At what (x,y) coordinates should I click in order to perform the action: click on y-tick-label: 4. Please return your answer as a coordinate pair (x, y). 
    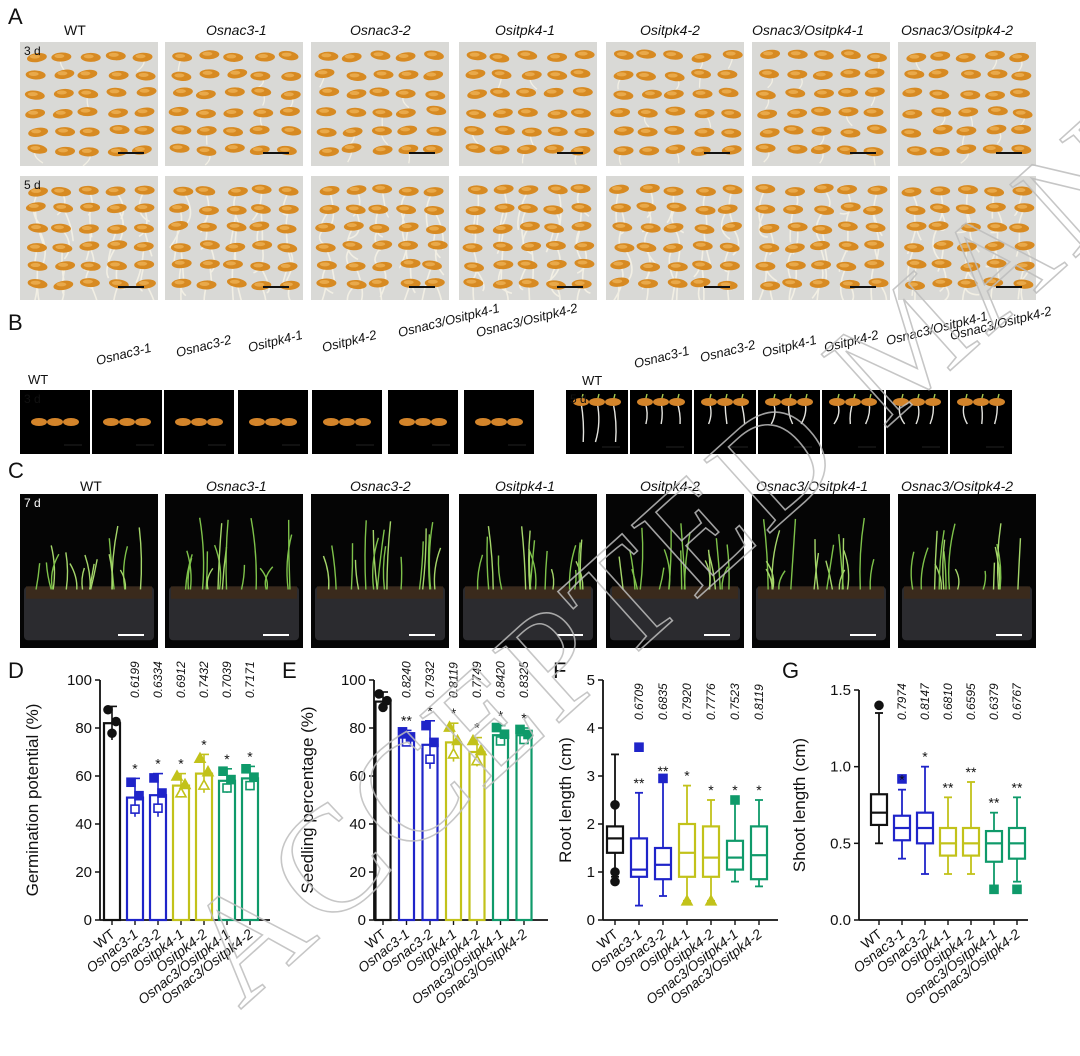
    Looking at the image, I should click on (591, 728).